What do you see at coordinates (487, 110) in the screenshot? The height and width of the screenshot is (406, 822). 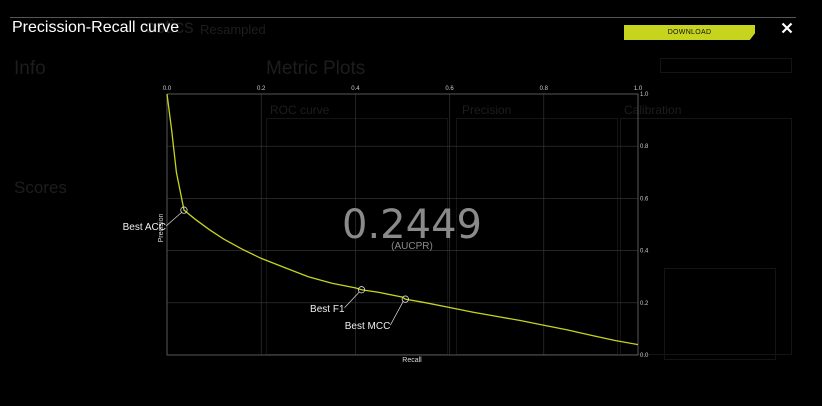 I see `bg-panel-label: Precision` at bounding box center [487, 110].